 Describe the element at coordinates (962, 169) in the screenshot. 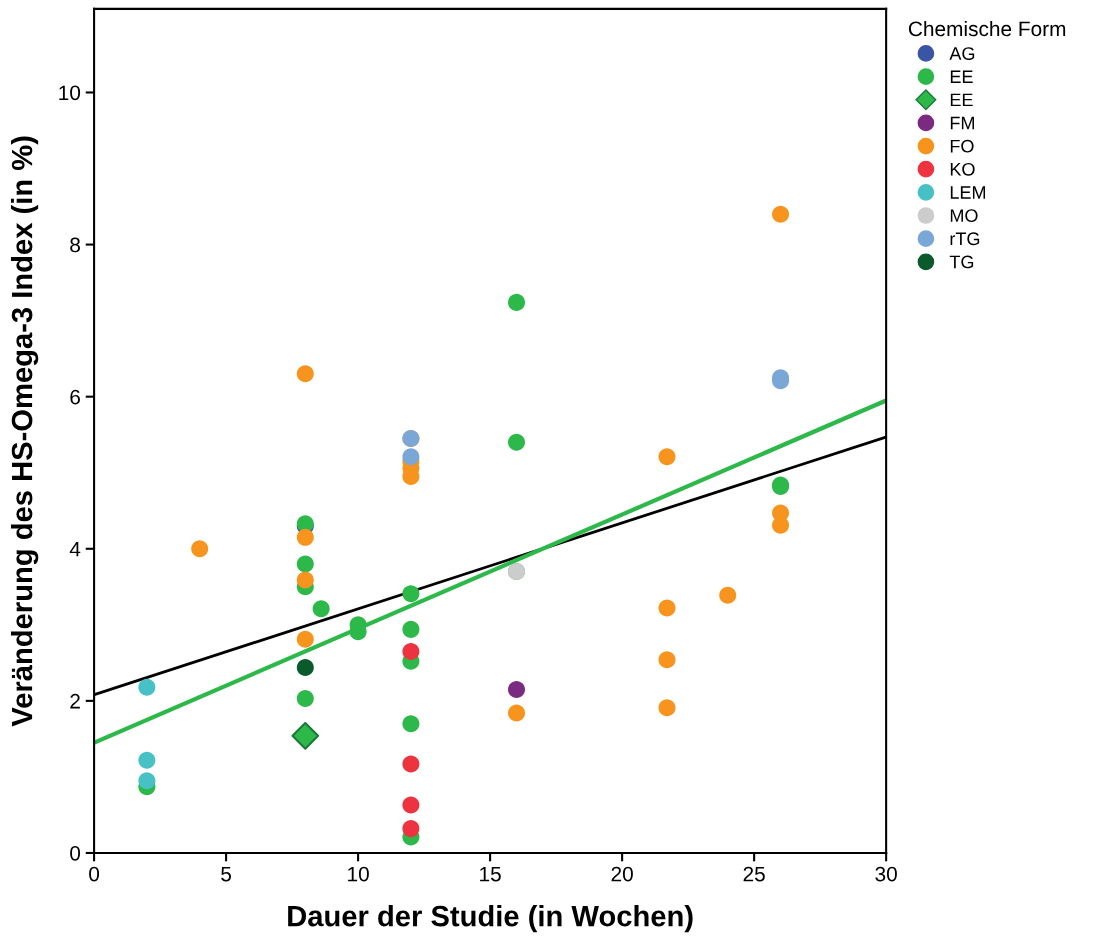

I see `legend-label: KO` at that location.